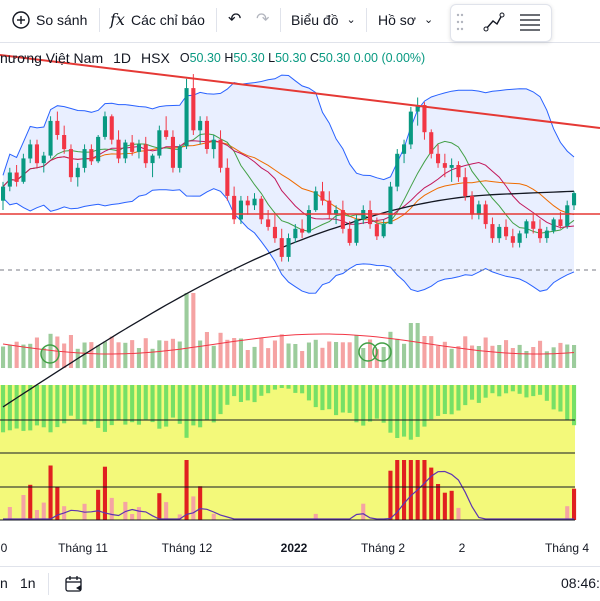 This screenshot has width=600, height=601. What do you see at coordinates (494, 22) in the screenshot?
I see `trendline-tool-button` at bounding box center [494, 22].